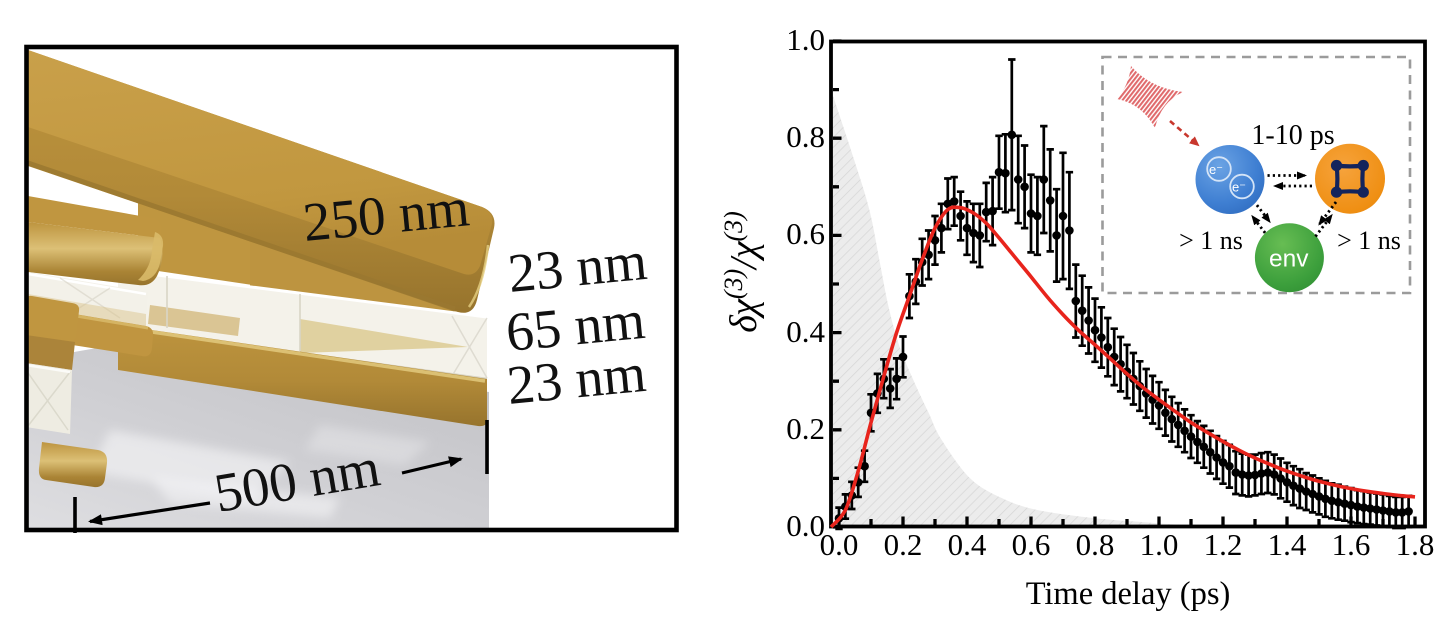 The image size is (1440, 633). What do you see at coordinates (1289, 259) in the screenshot?
I see `svg-text: env` at bounding box center [1289, 259].